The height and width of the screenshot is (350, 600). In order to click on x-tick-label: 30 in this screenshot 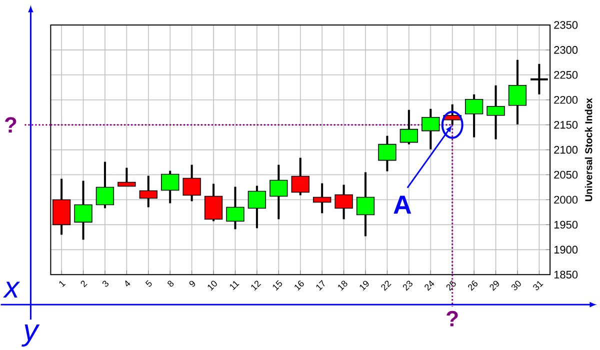, I will do `click(516, 285)`.